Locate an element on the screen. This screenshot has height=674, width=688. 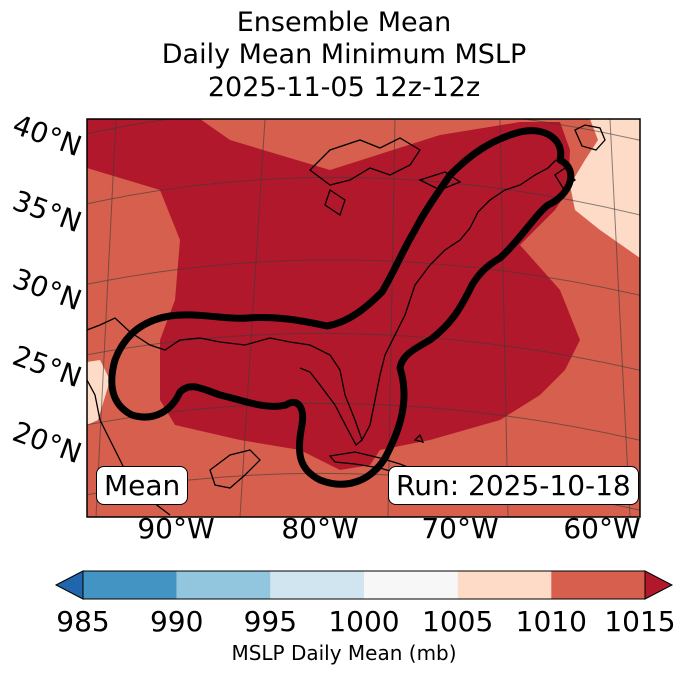
colorbar-tick-1015: 1015 is located at coordinates (640, 621).